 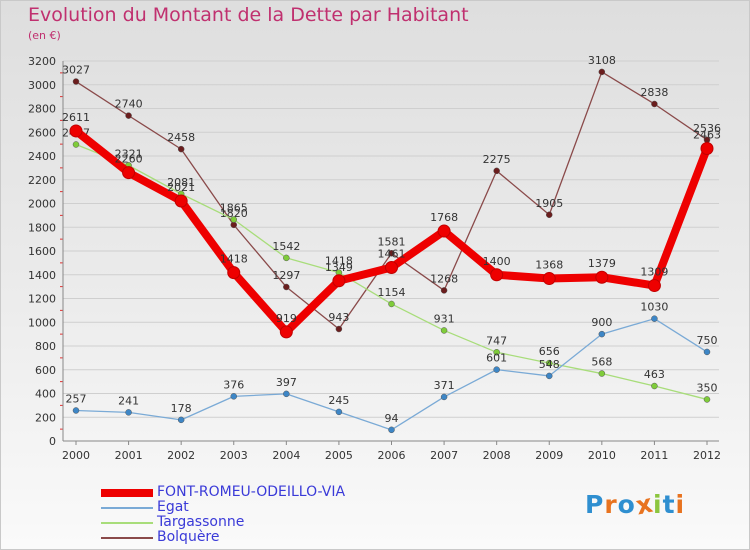 What do you see at coordinates (549, 351) in the screenshot?
I see `data-label: 656` at bounding box center [549, 351].